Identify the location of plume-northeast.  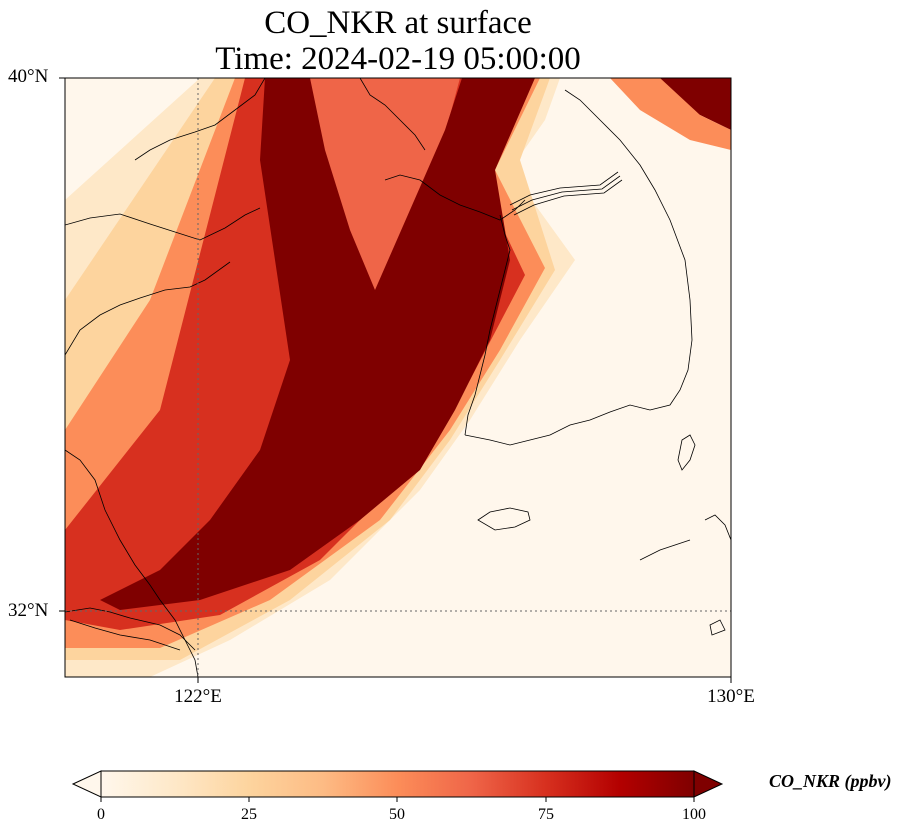
(695, 104).